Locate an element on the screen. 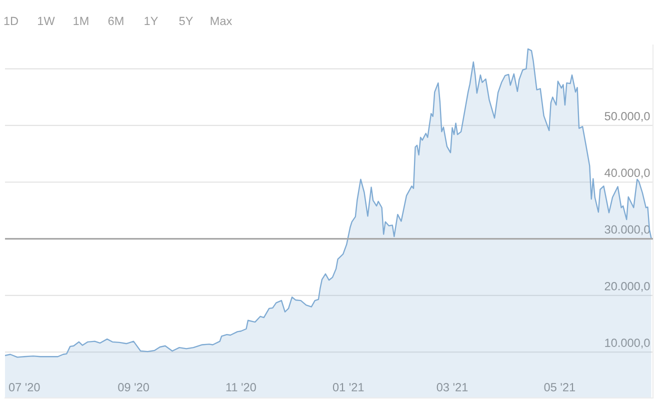 The image size is (660, 409). text: 1D is located at coordinates (11, 21).